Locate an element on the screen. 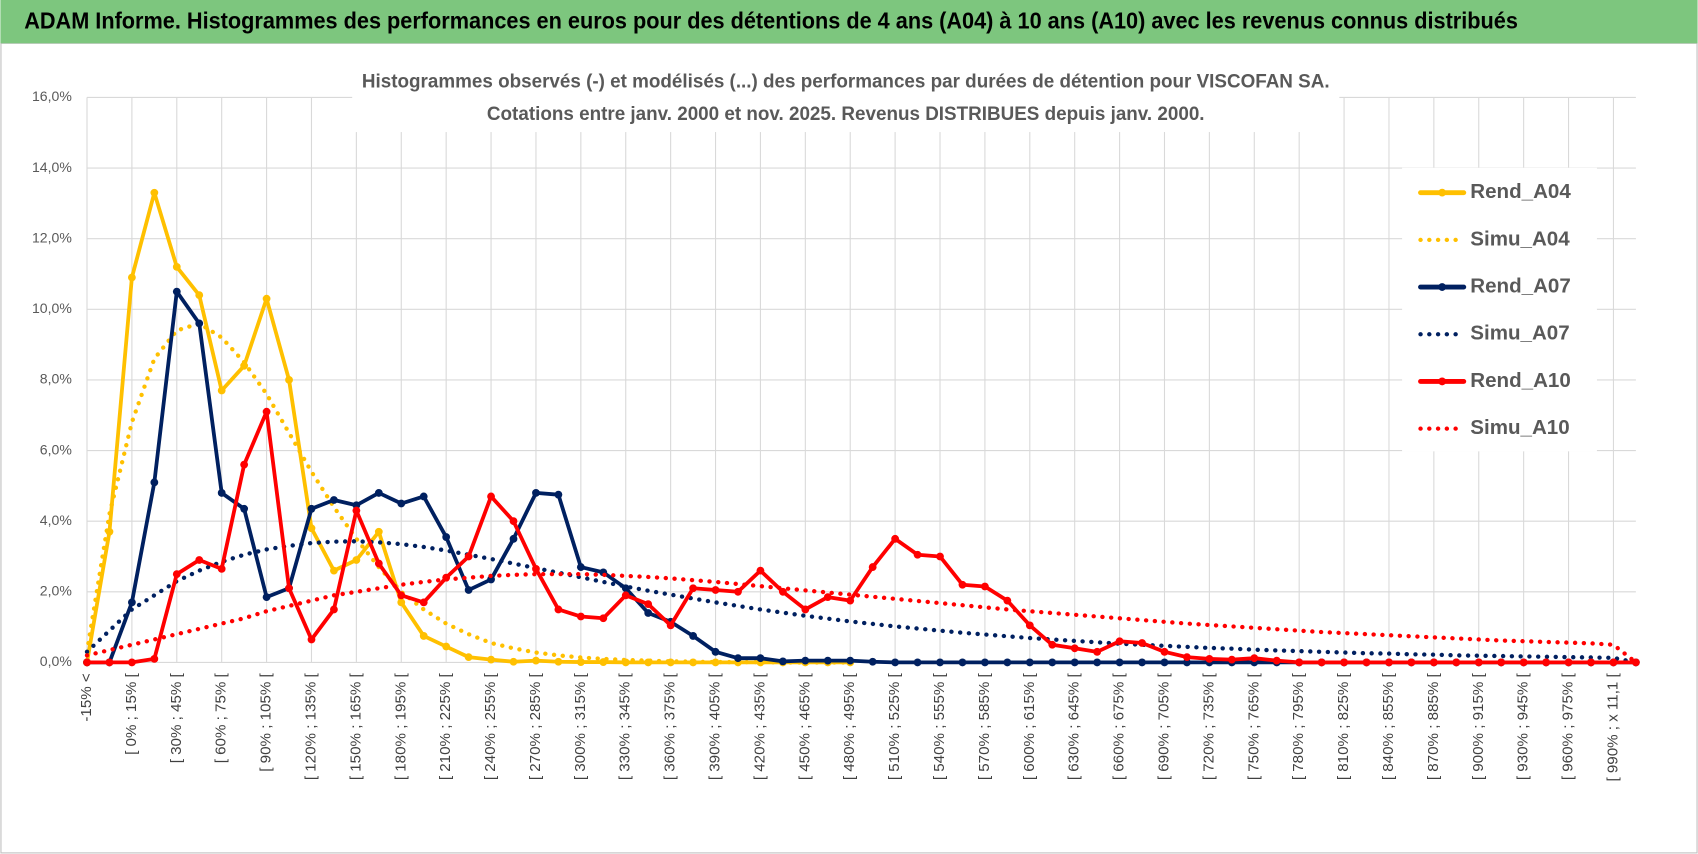 The height and width of the screenshot is (854, 1698). x-tick-label: [ 240% ; 255% [ is located at coordinates (490, 726).